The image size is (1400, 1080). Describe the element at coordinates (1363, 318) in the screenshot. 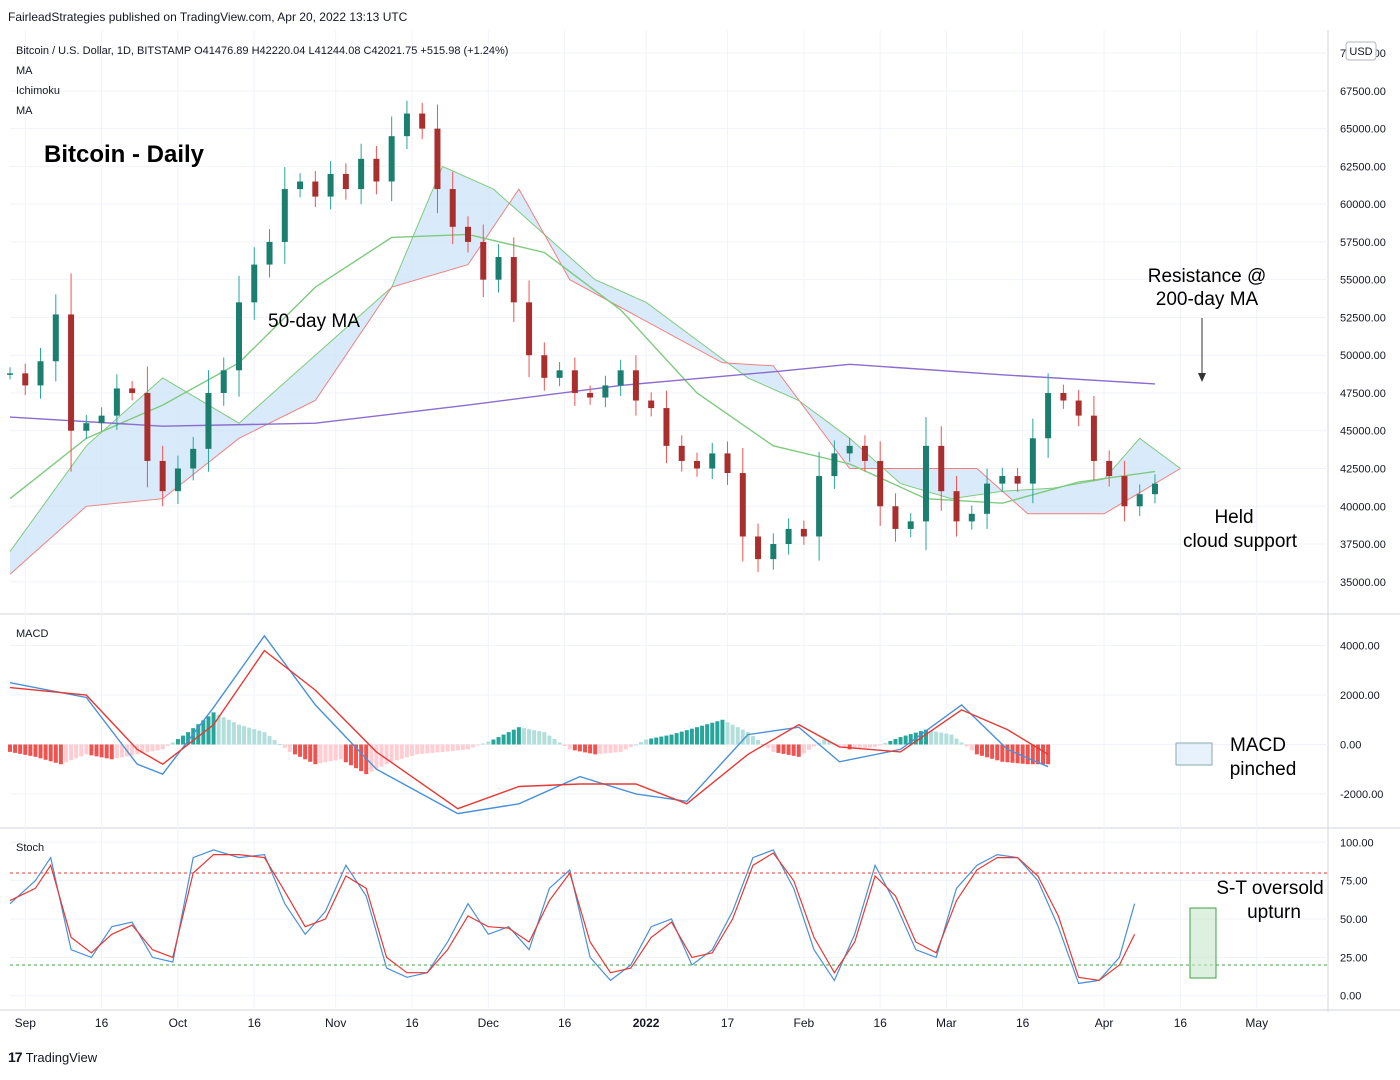

I see `price-axis-tick: 52500.00` at that location.